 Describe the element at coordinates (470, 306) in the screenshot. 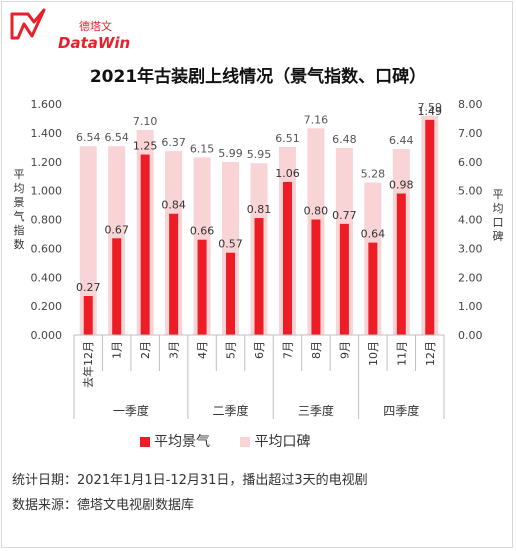

I see `y-right-tick-label: 1.00` at that location.